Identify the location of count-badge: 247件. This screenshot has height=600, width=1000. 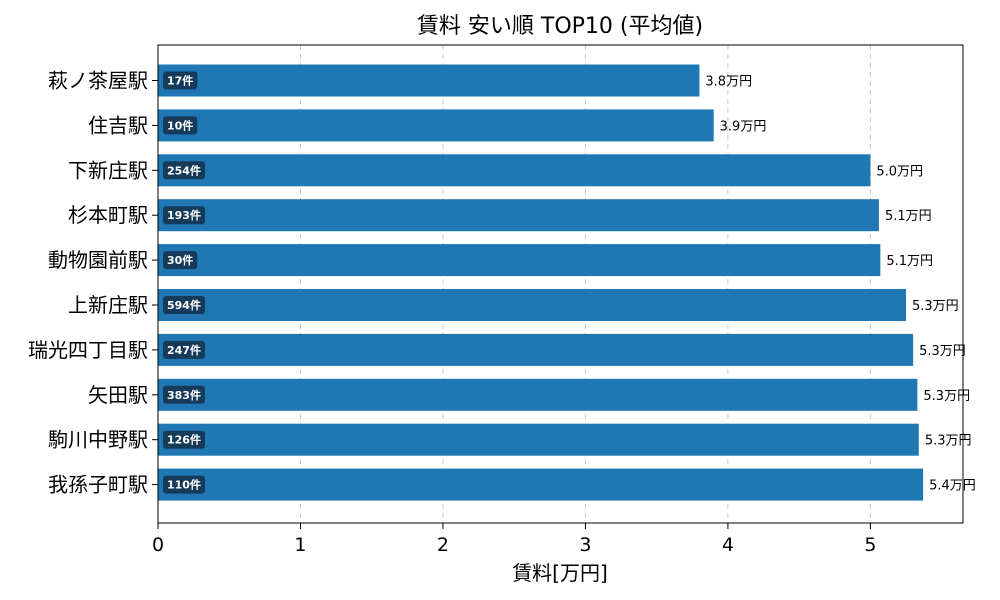
(184, 349).